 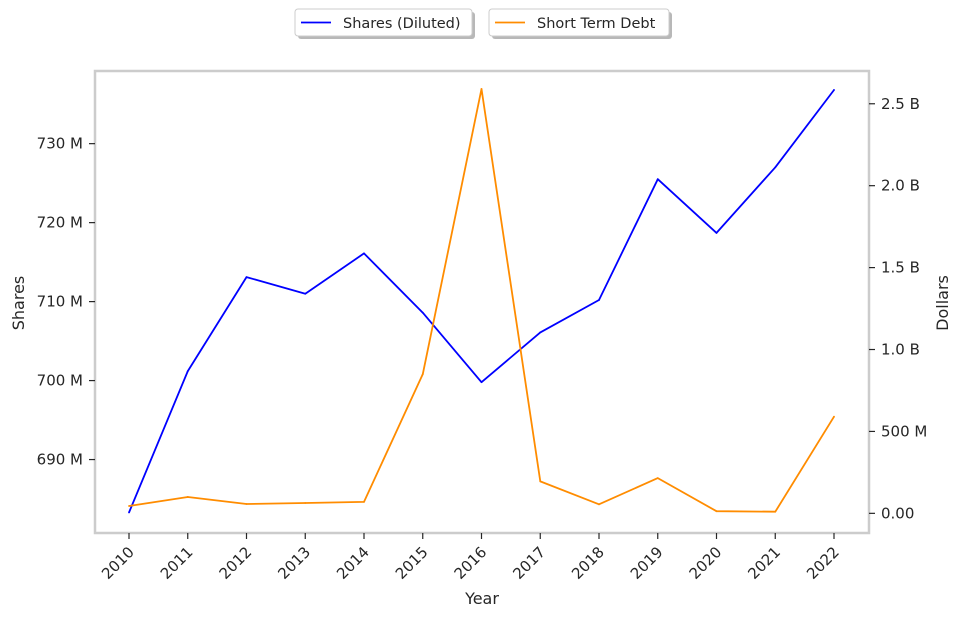 I want to click on left-tick-label: 700 M, so click(x=60, y=381).